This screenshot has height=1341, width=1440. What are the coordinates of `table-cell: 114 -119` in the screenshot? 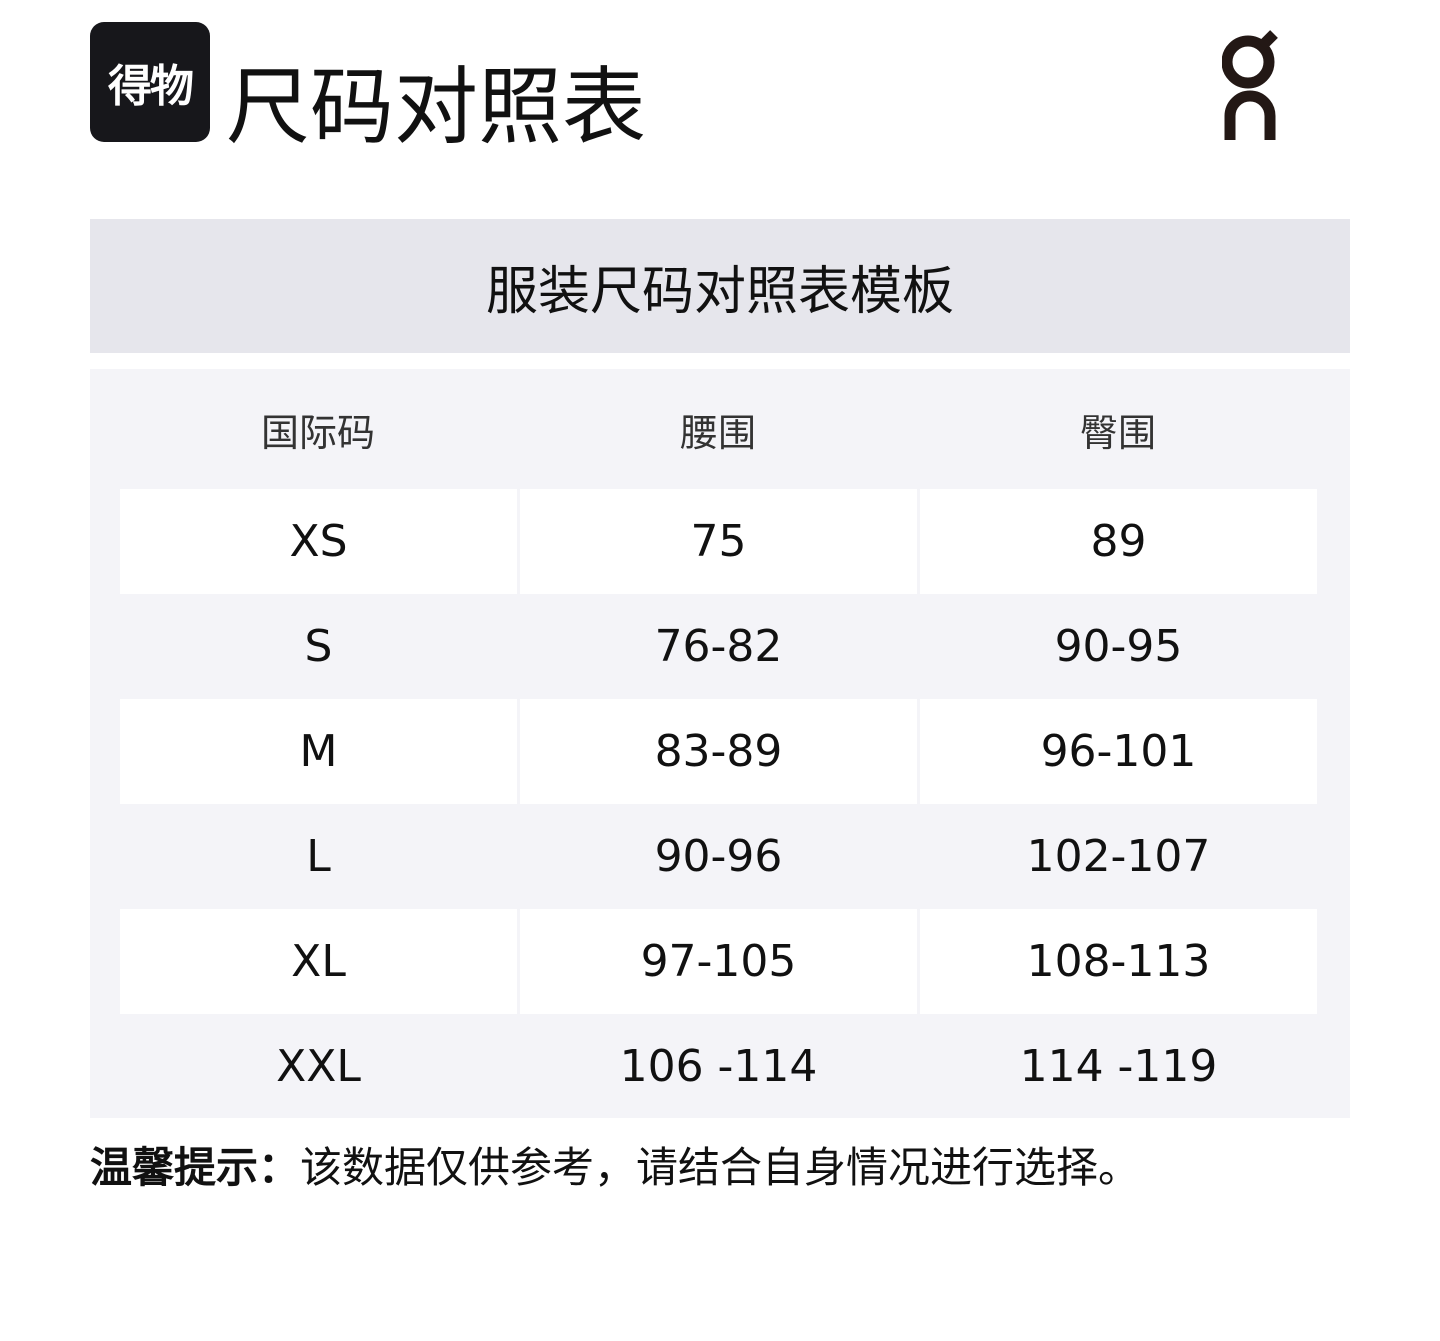 It's located at (1118, 1066).